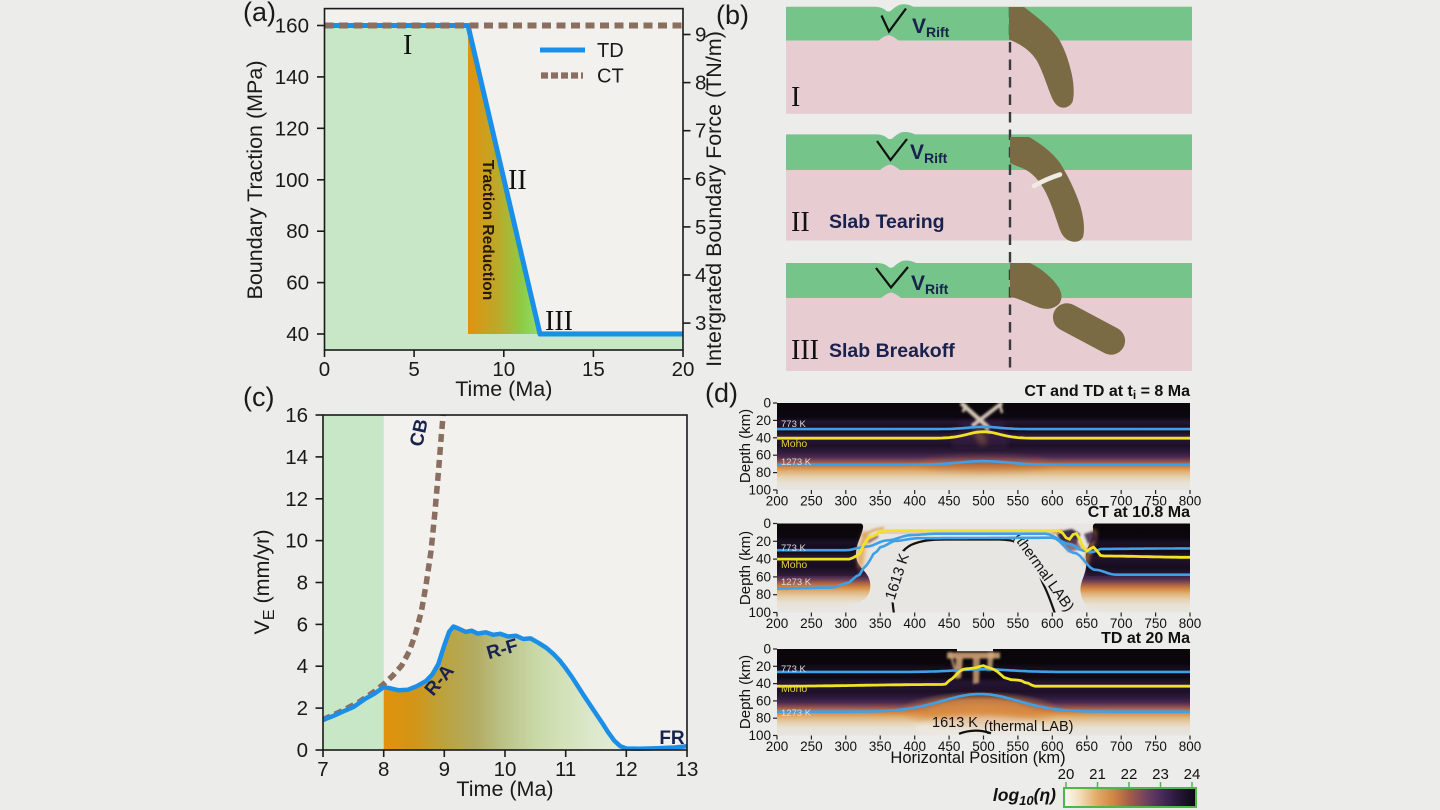 Image resolution: width=1440 pixels, height=810 pixels. What do you see at coordinates (1107, 392) in the screenshot?
I see `svg-text: CT and TD at ti = 8 Ma` at bounding box center [1107, 392].